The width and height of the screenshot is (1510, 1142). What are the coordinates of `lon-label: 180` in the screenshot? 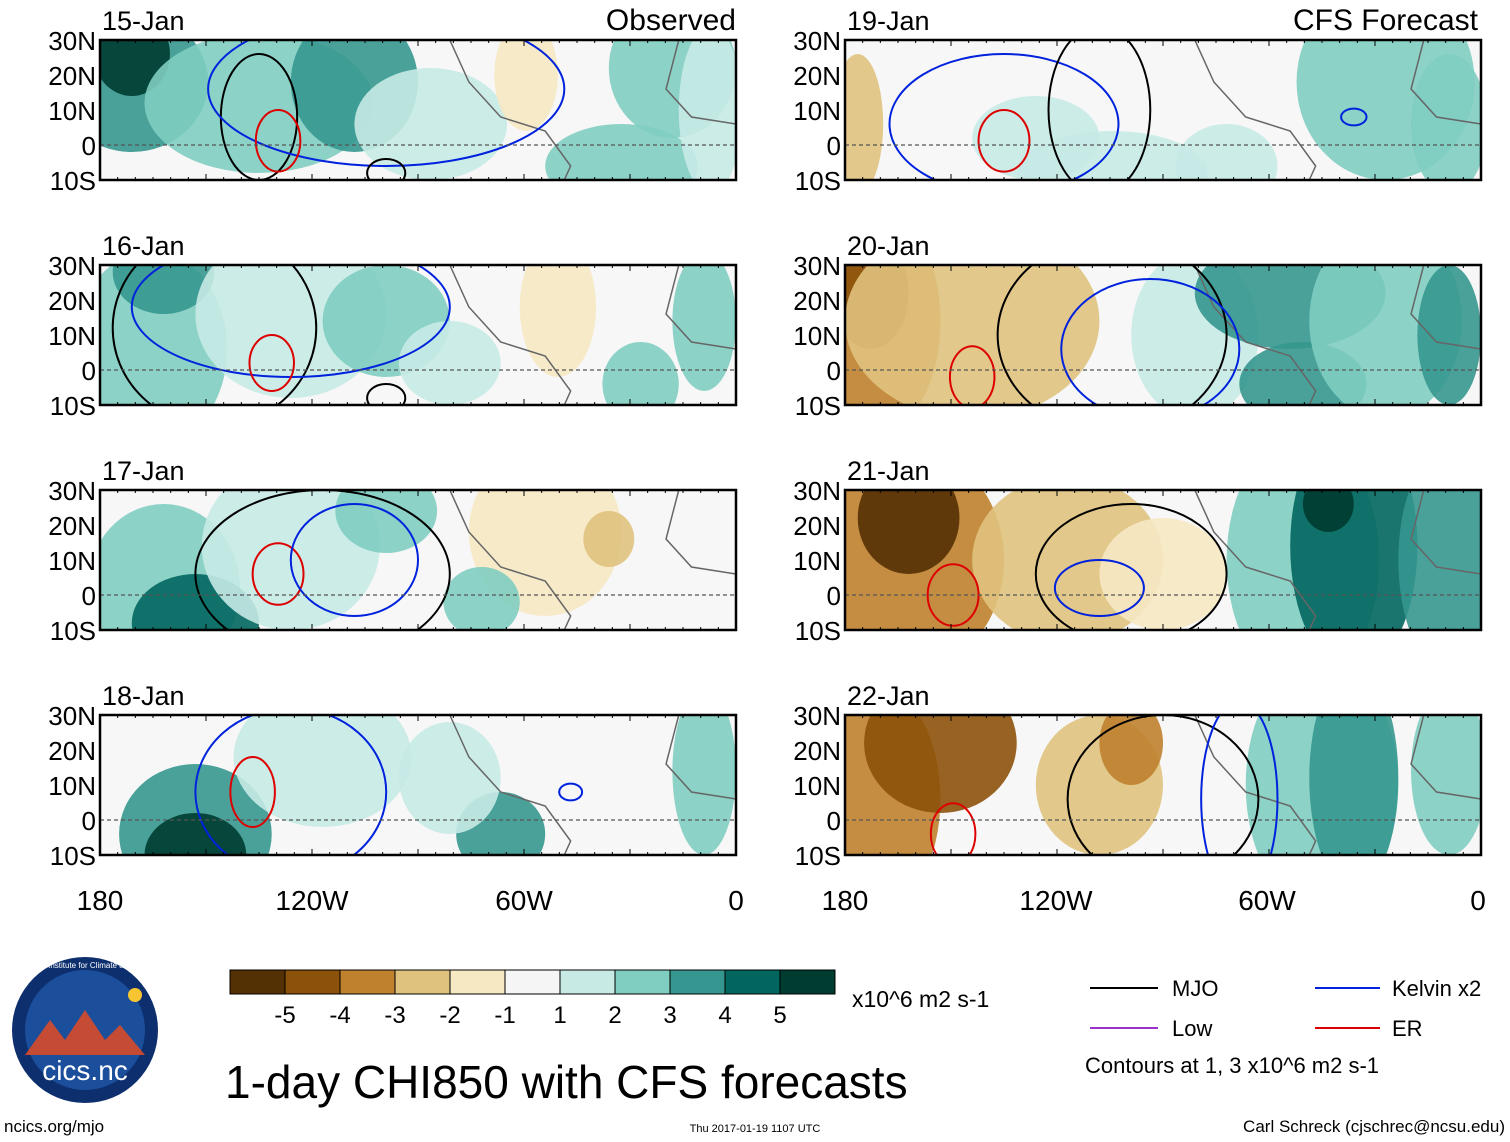 It's located at (845, 900).